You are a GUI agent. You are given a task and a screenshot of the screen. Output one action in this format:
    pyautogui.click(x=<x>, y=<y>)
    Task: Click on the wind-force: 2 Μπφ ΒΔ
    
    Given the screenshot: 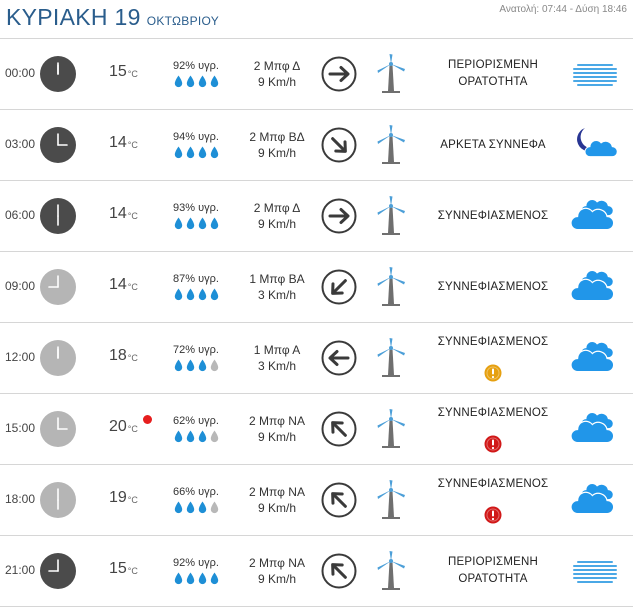 What is the action you would take?
    pyautogui.click(x=277, y=137)
    